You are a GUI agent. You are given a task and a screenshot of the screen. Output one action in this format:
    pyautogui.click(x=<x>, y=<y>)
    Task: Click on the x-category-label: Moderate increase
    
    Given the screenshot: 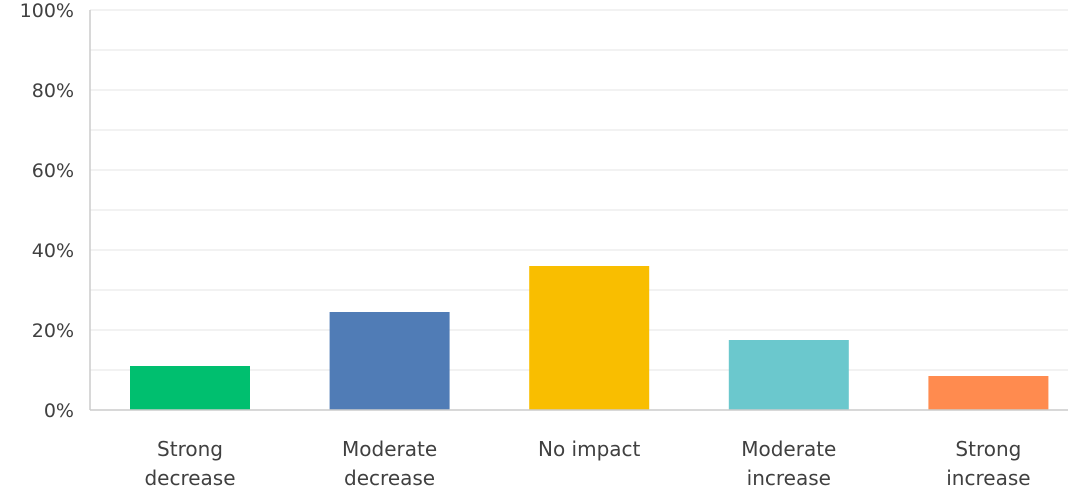 What is the action you would take?
    pyautogui.click(x=788, y=463)
    